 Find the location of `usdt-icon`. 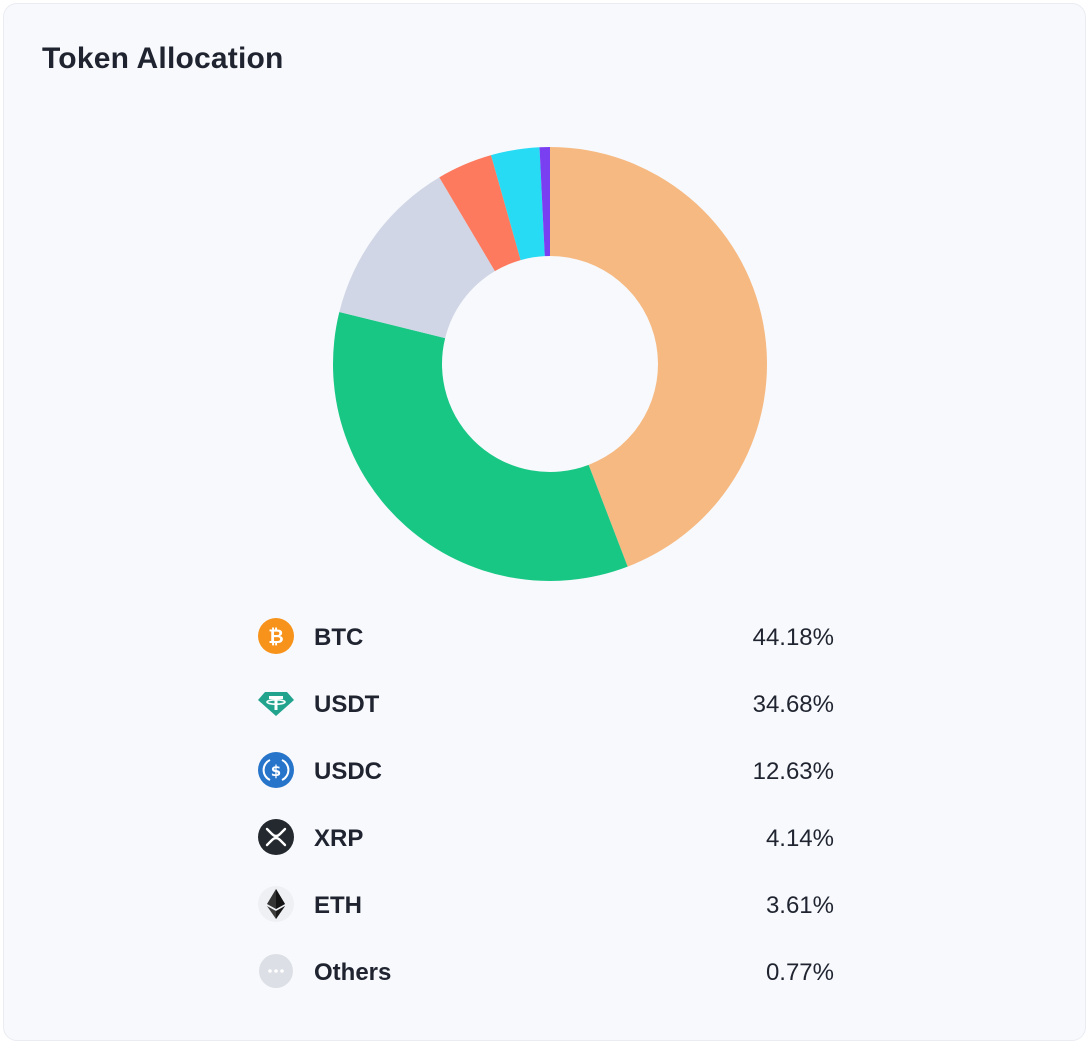

usdt-icon is located at coordinates (276, 704).